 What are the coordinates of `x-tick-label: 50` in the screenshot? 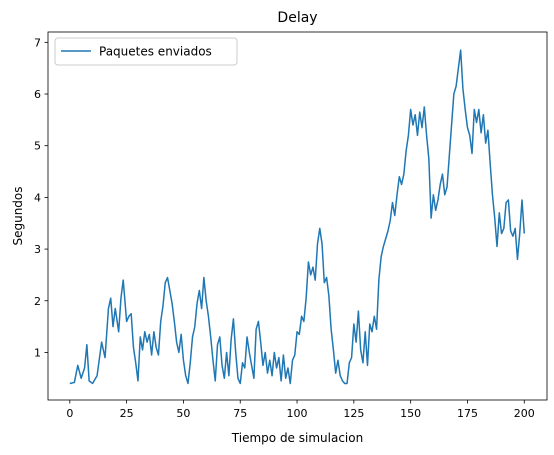 It's located at (183, 413).